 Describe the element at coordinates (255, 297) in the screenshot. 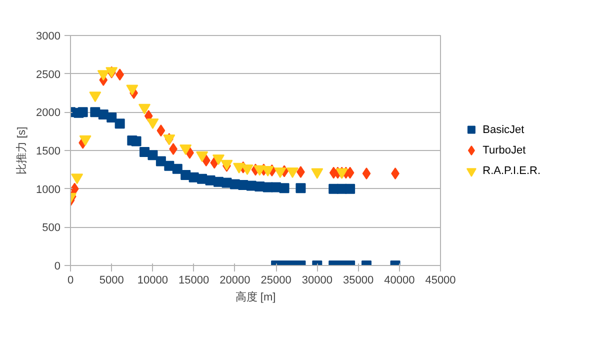

I see `x-axis-title: 高度 [m]` at that location.